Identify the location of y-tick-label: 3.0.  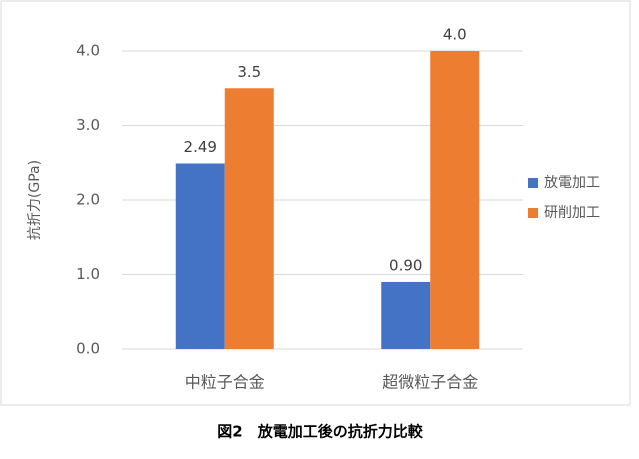
(88, 125).